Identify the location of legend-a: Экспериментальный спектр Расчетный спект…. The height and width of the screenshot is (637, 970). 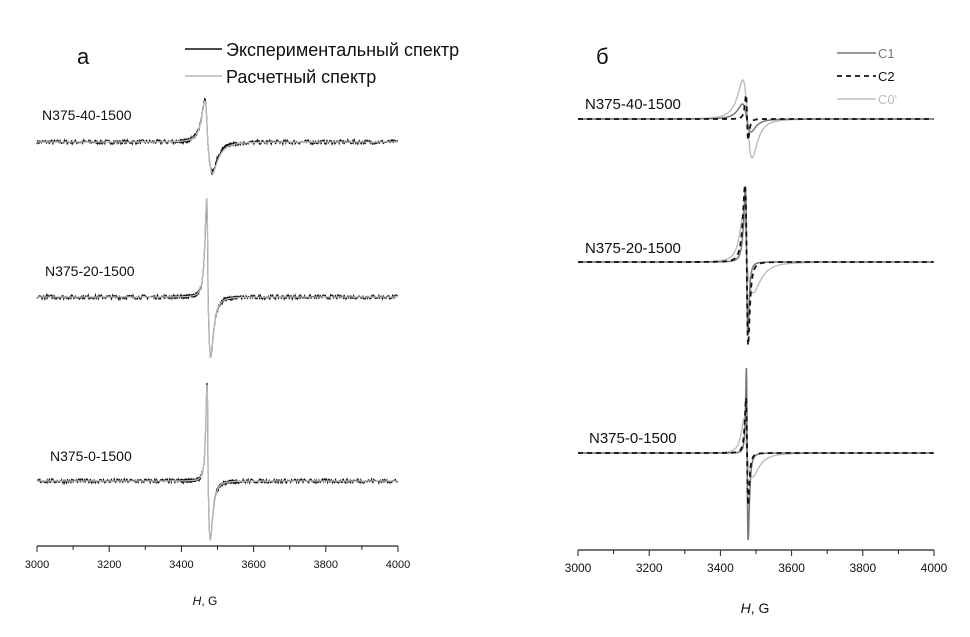
(322, 63).